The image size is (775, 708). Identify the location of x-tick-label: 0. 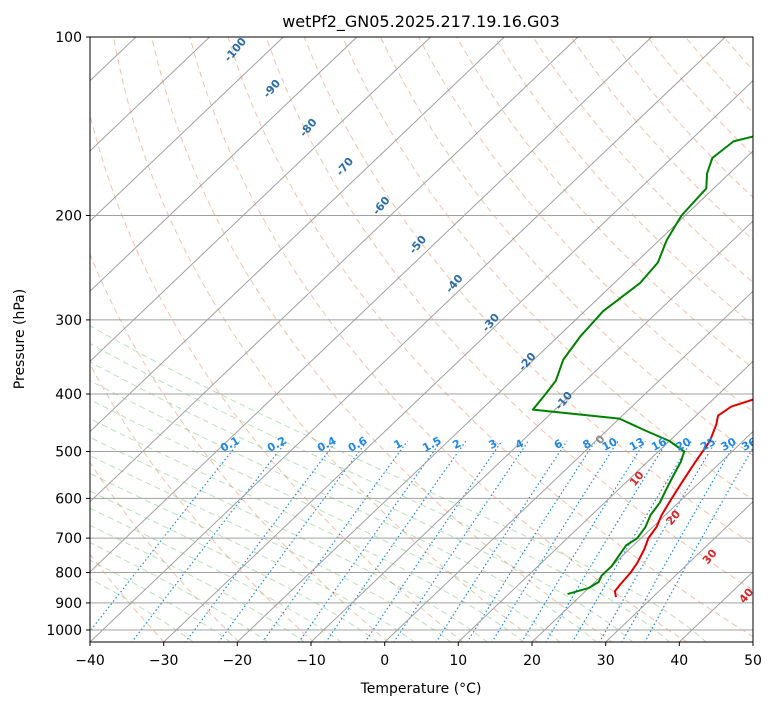
(384, 661).